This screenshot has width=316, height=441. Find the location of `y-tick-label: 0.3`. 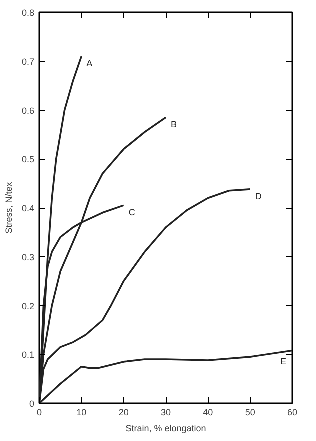

y-tick-label: 0.3 is located at coordinates (28, 257).